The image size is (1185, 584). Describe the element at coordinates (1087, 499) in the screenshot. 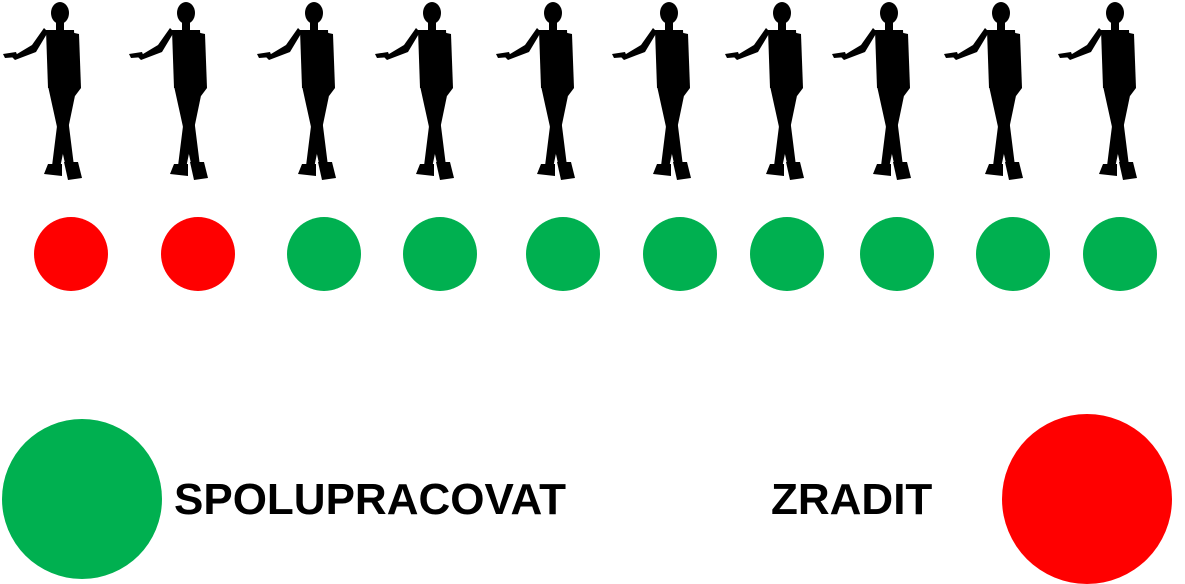

I see `betray-legend-circle` at that location.